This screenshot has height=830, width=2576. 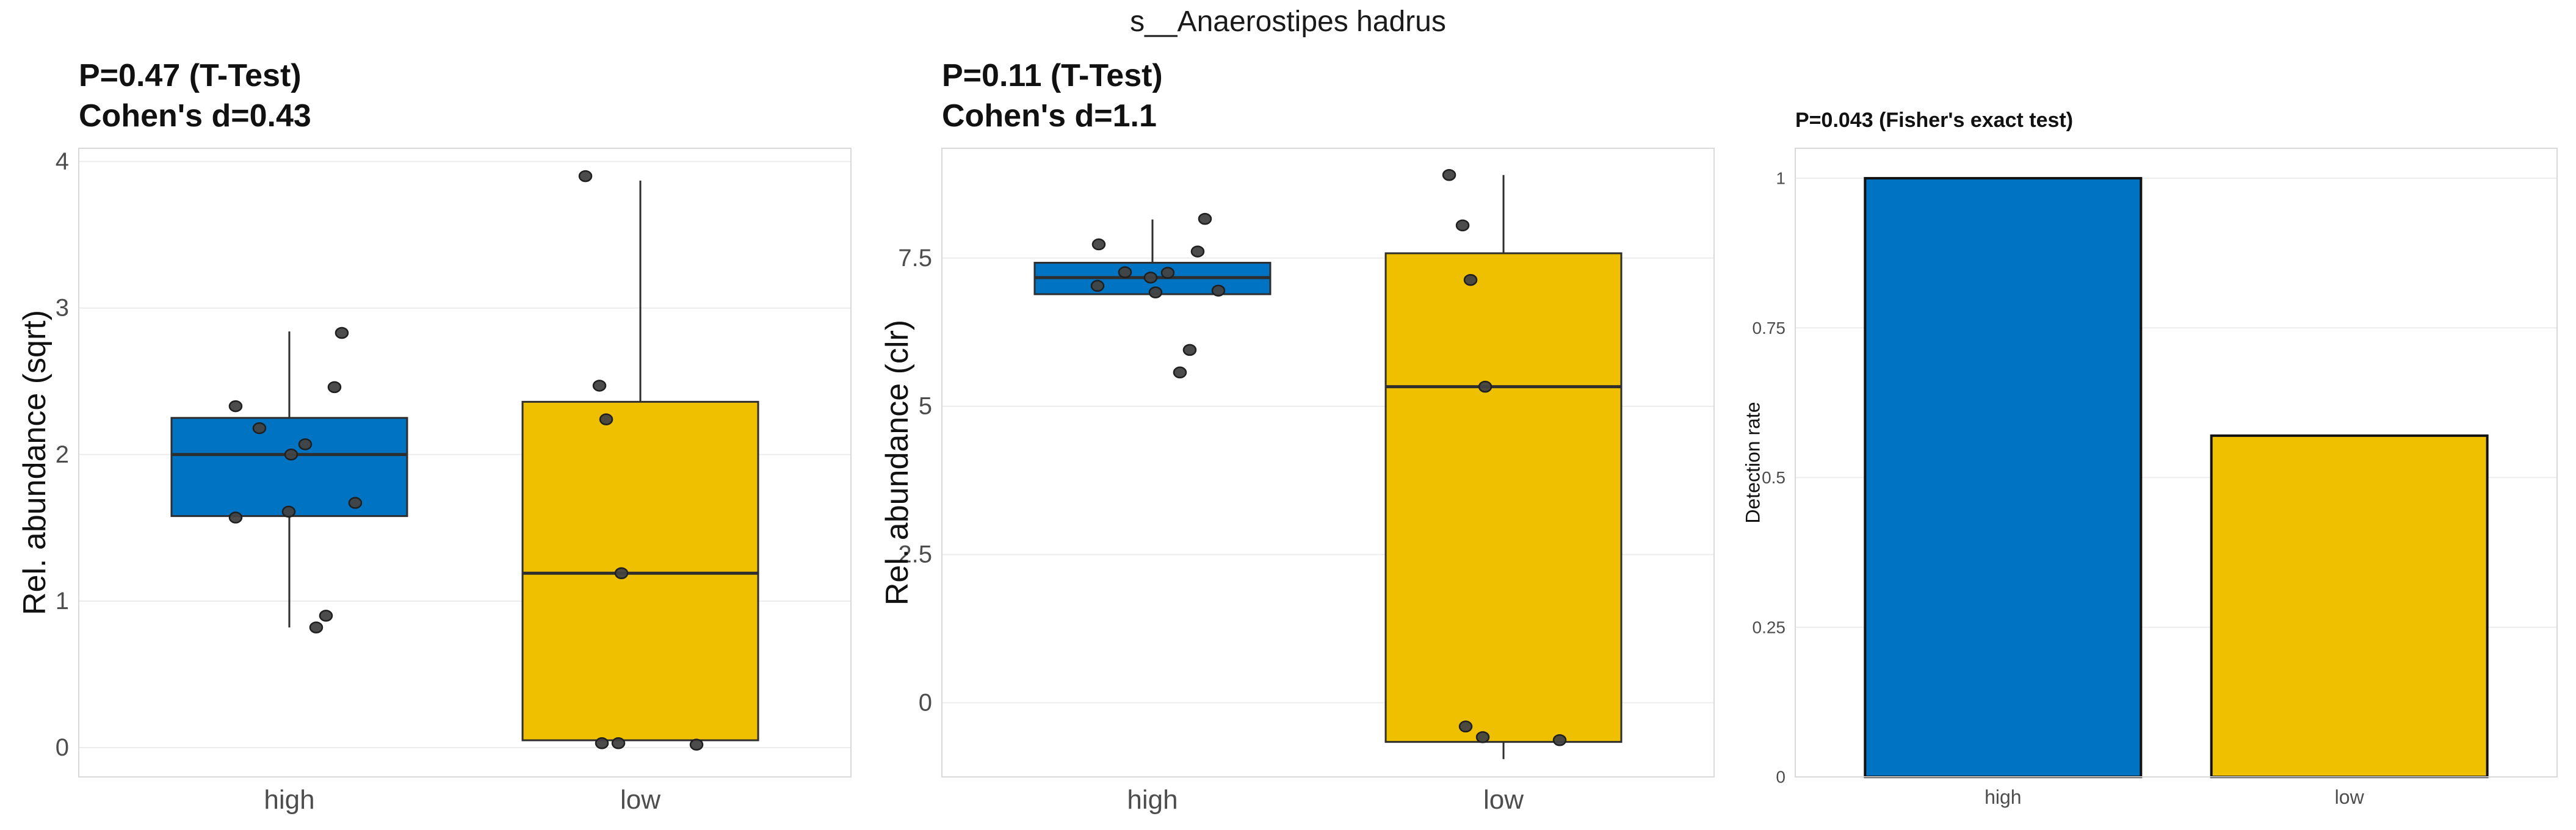 I want to click on panel1-title-line1: P=0.47 (T-Test), so click(x=190, y=75).